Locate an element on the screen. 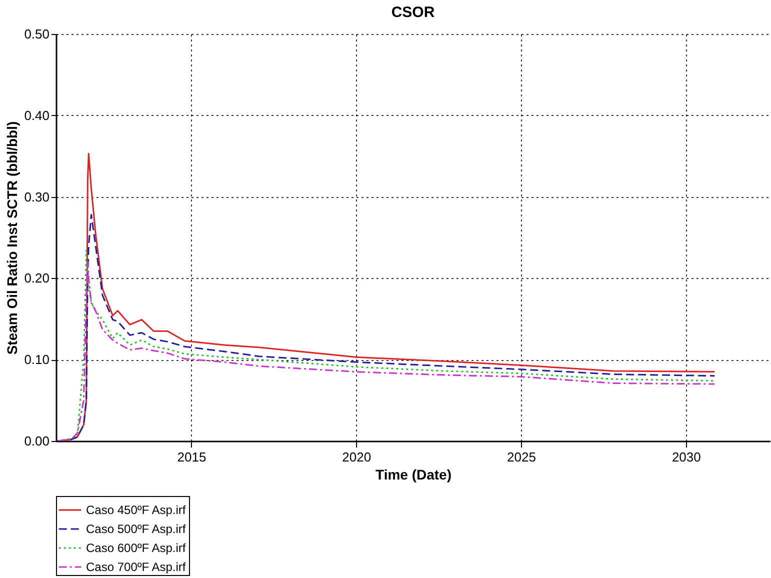 This screenshot has height=578, width=771. y-tick-label: 0.40 is located at coordinates (37, 115).